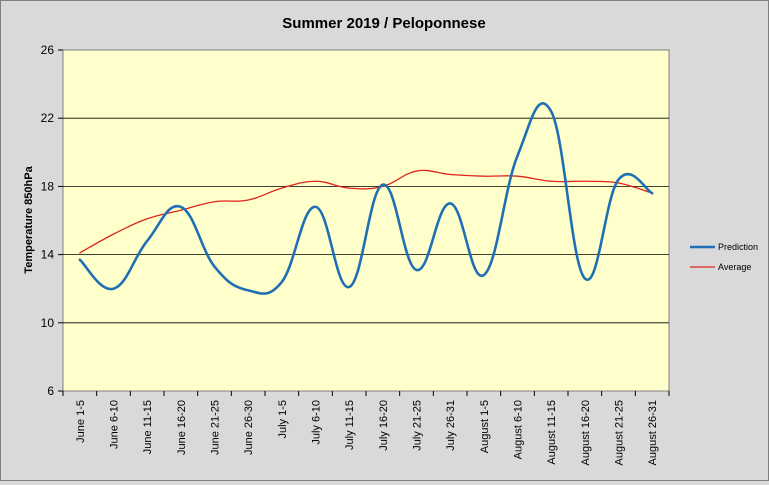  What do you see at coordinates (451, 425) in the screenshot?
I see `x-tick-label: July 26-31` at bounding box center [451, 425].